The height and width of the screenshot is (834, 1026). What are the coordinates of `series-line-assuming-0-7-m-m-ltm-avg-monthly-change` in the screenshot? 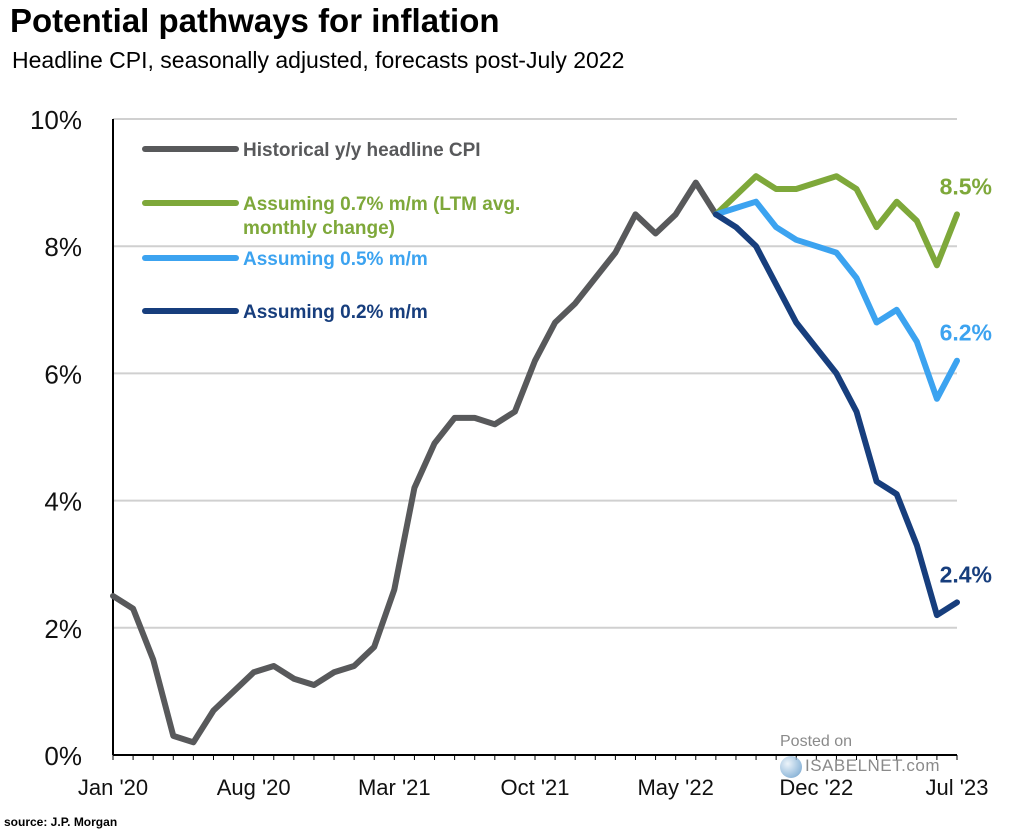 It's located at (836, 221).